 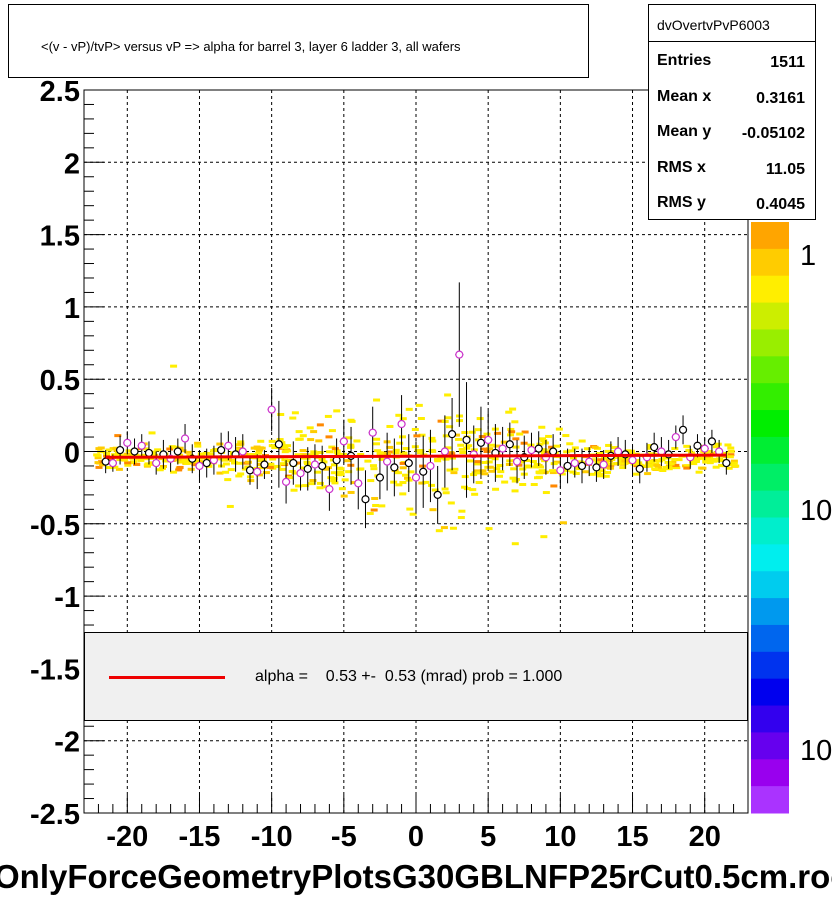 What do you see at coordinates (780, 98) in the screenshot?
I see `stats-value: 0.3161` at bounding box center [780, 98].